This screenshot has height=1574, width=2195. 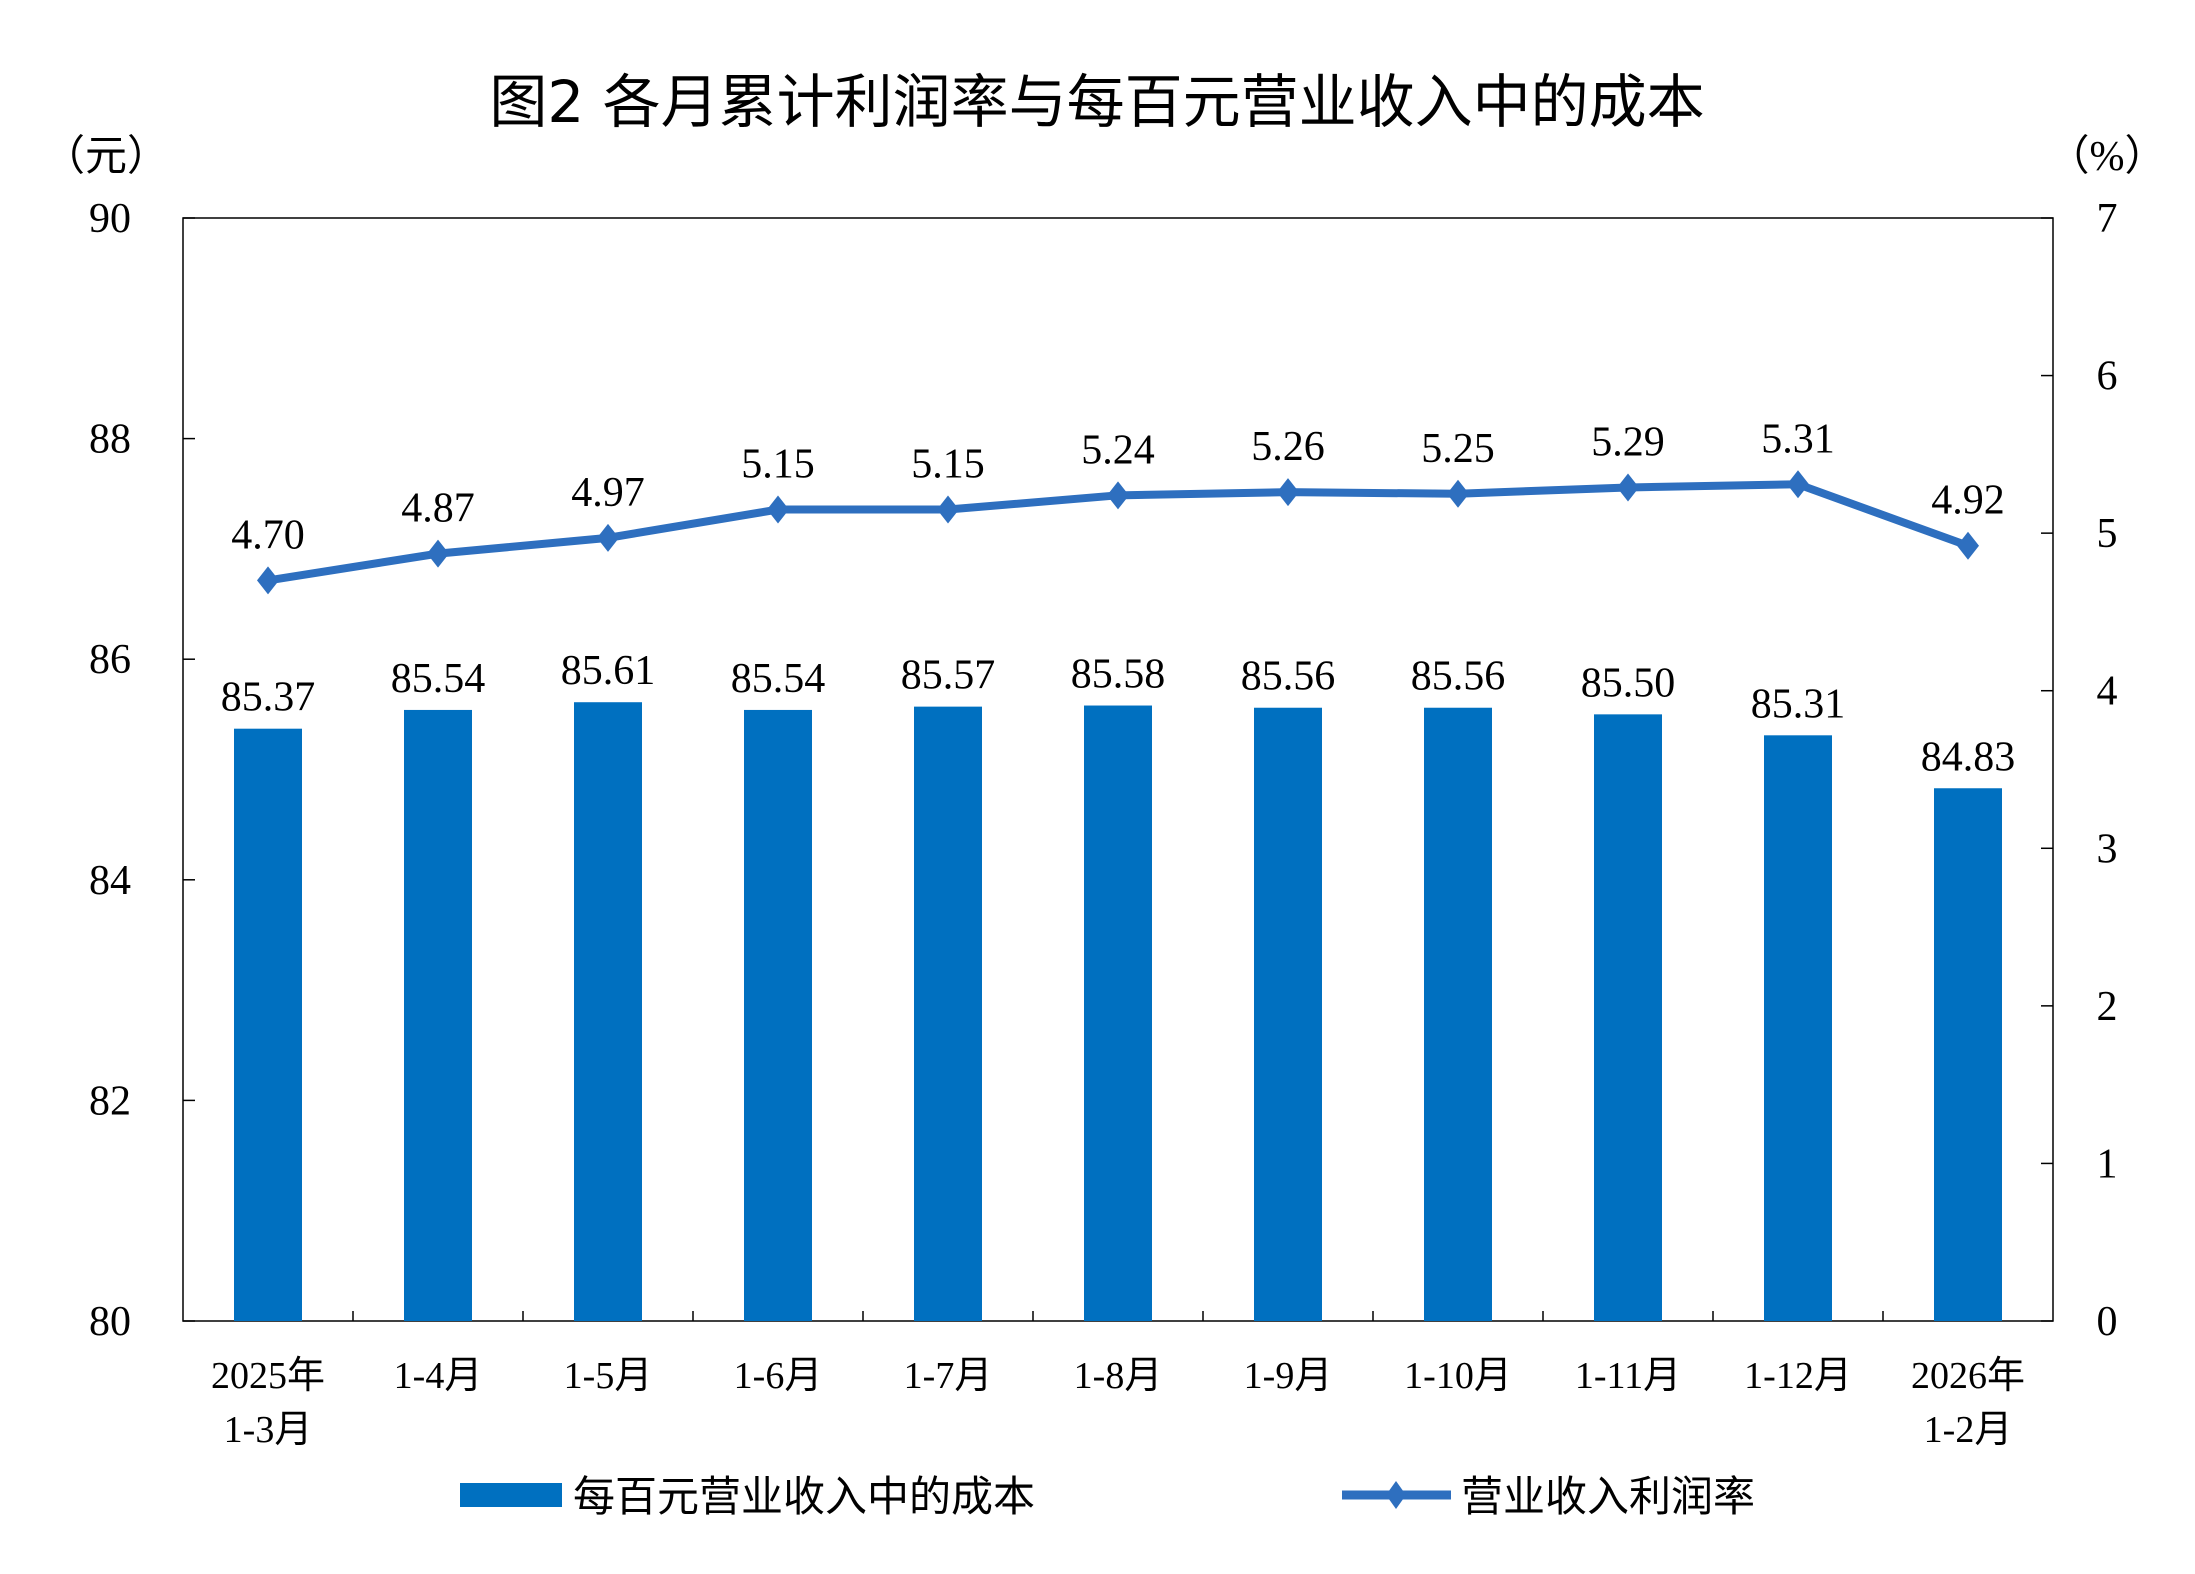 I want to click on left-tick-label: 82, so click(x=110, y=1101).